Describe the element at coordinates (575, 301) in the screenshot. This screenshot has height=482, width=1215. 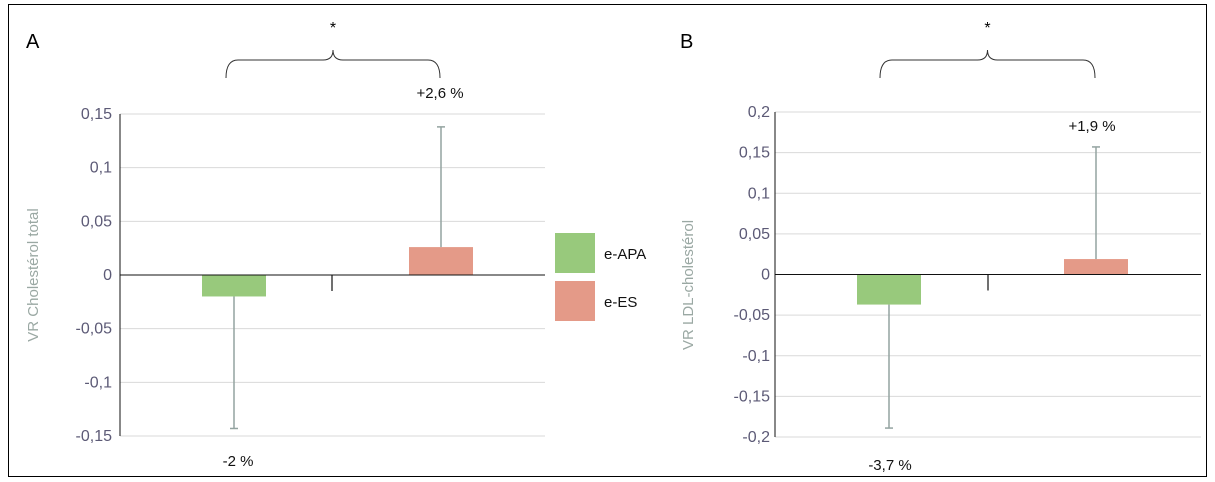
I see `legend-swatch-e-es` at that location.